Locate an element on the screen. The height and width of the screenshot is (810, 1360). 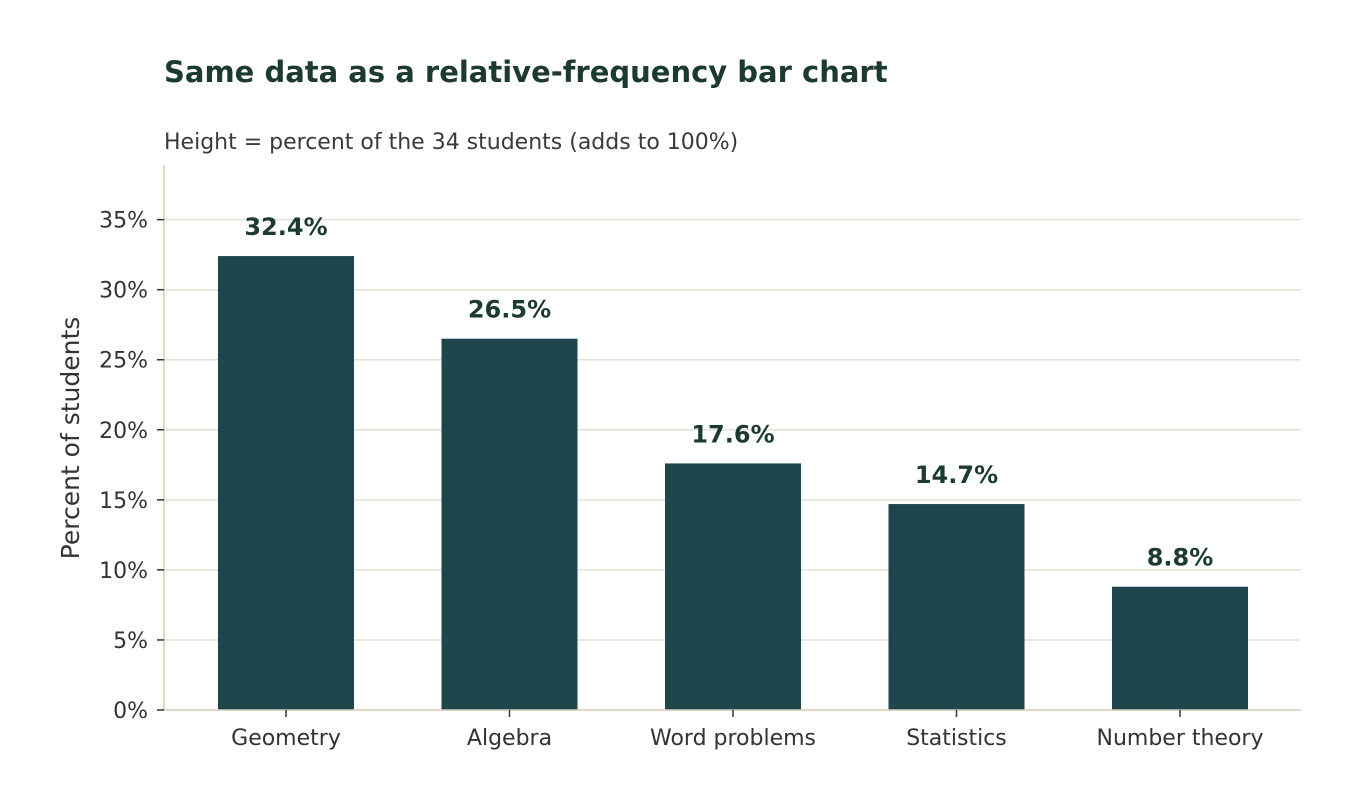
data-label: 32.4% is located at coordinates (285, 227).